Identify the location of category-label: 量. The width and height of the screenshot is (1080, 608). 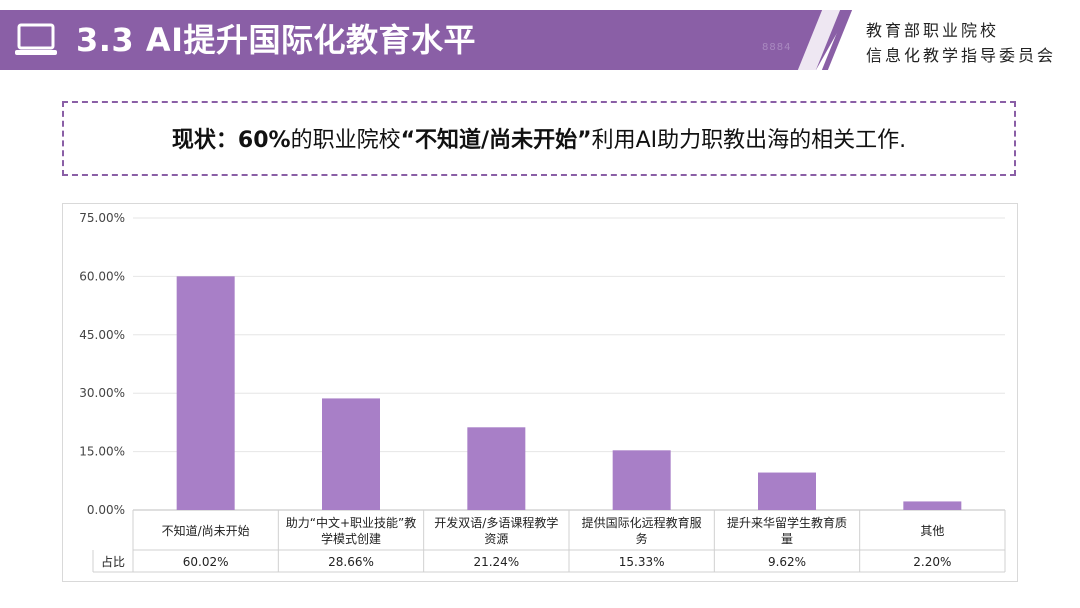
(787, 539).